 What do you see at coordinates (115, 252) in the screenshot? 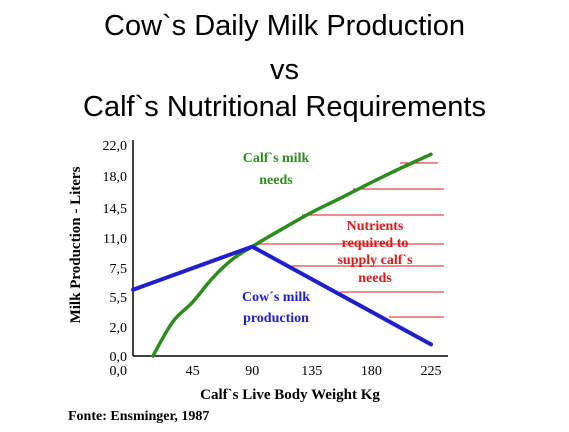
I see `y-tick-labels: 0,0 2,0 5,5 7,5 11,0 14,5 18,0 22,0` at bounding box center [115, 252].